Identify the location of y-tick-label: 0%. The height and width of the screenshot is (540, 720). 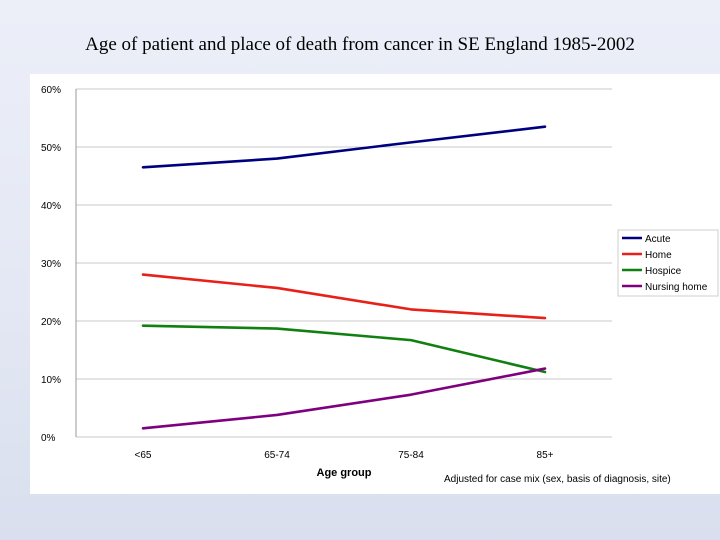
(48, 438).